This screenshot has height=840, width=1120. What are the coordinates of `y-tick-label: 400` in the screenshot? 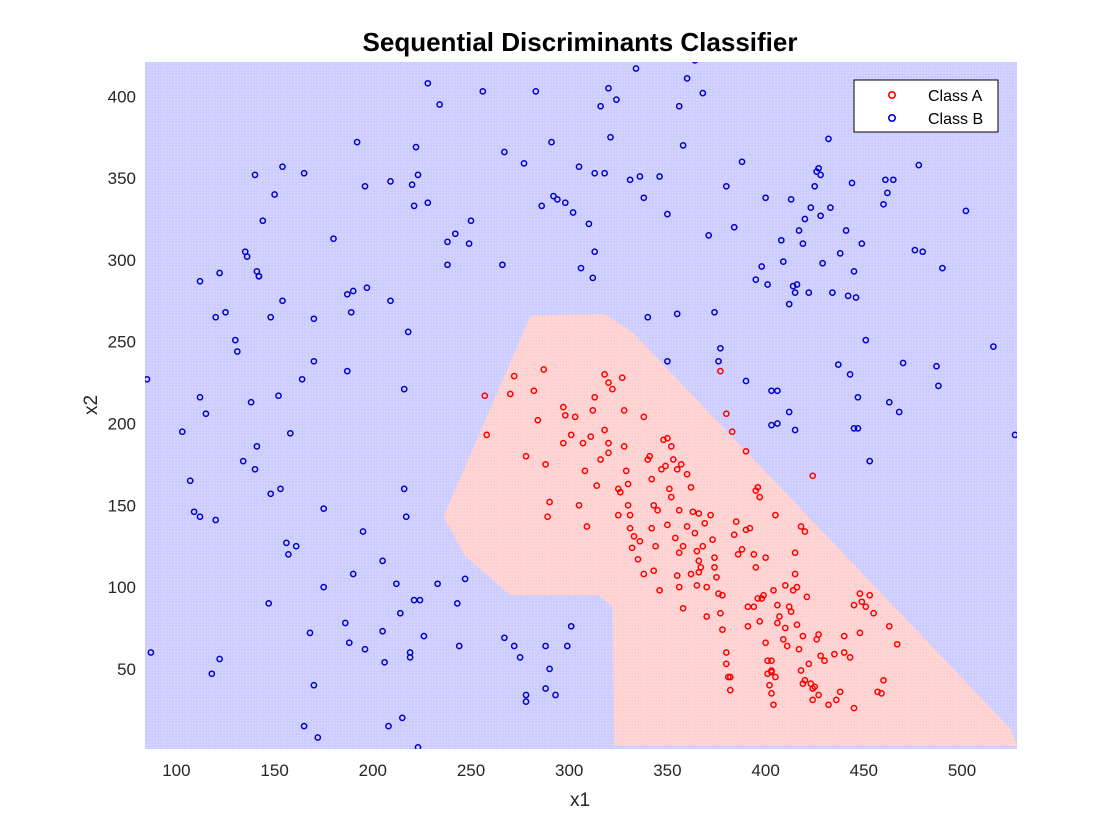 It's located at (122, 96).